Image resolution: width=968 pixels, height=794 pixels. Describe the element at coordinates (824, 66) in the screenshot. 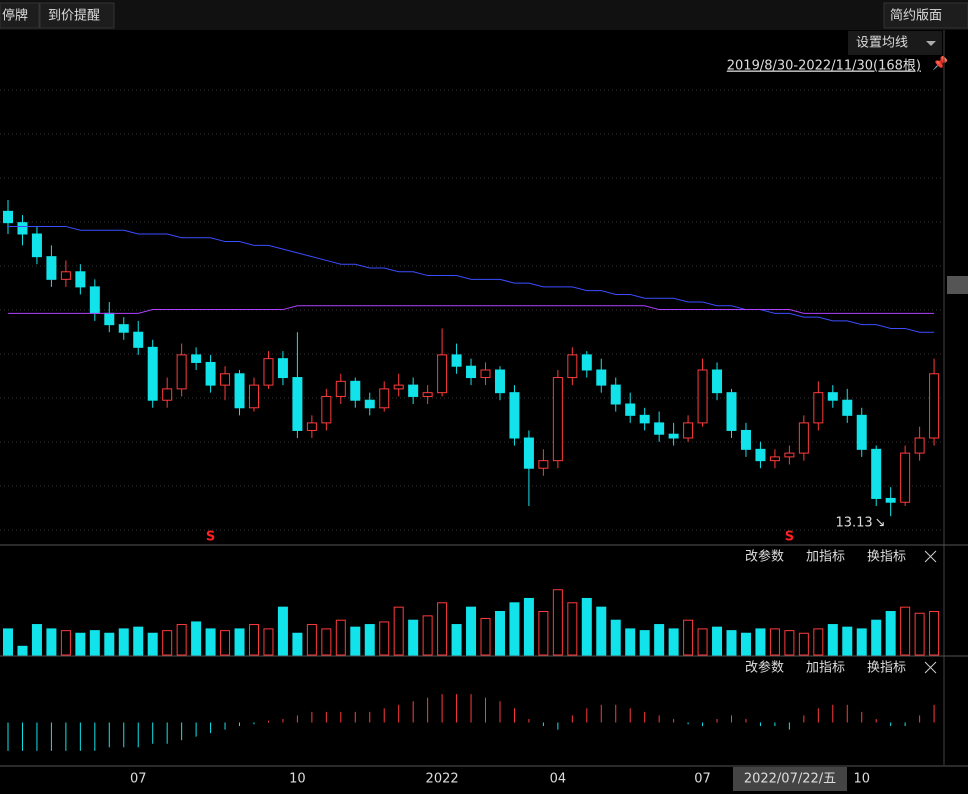

I see `range-label: 2019/8/30-2022/11/30(168根)` at that location.